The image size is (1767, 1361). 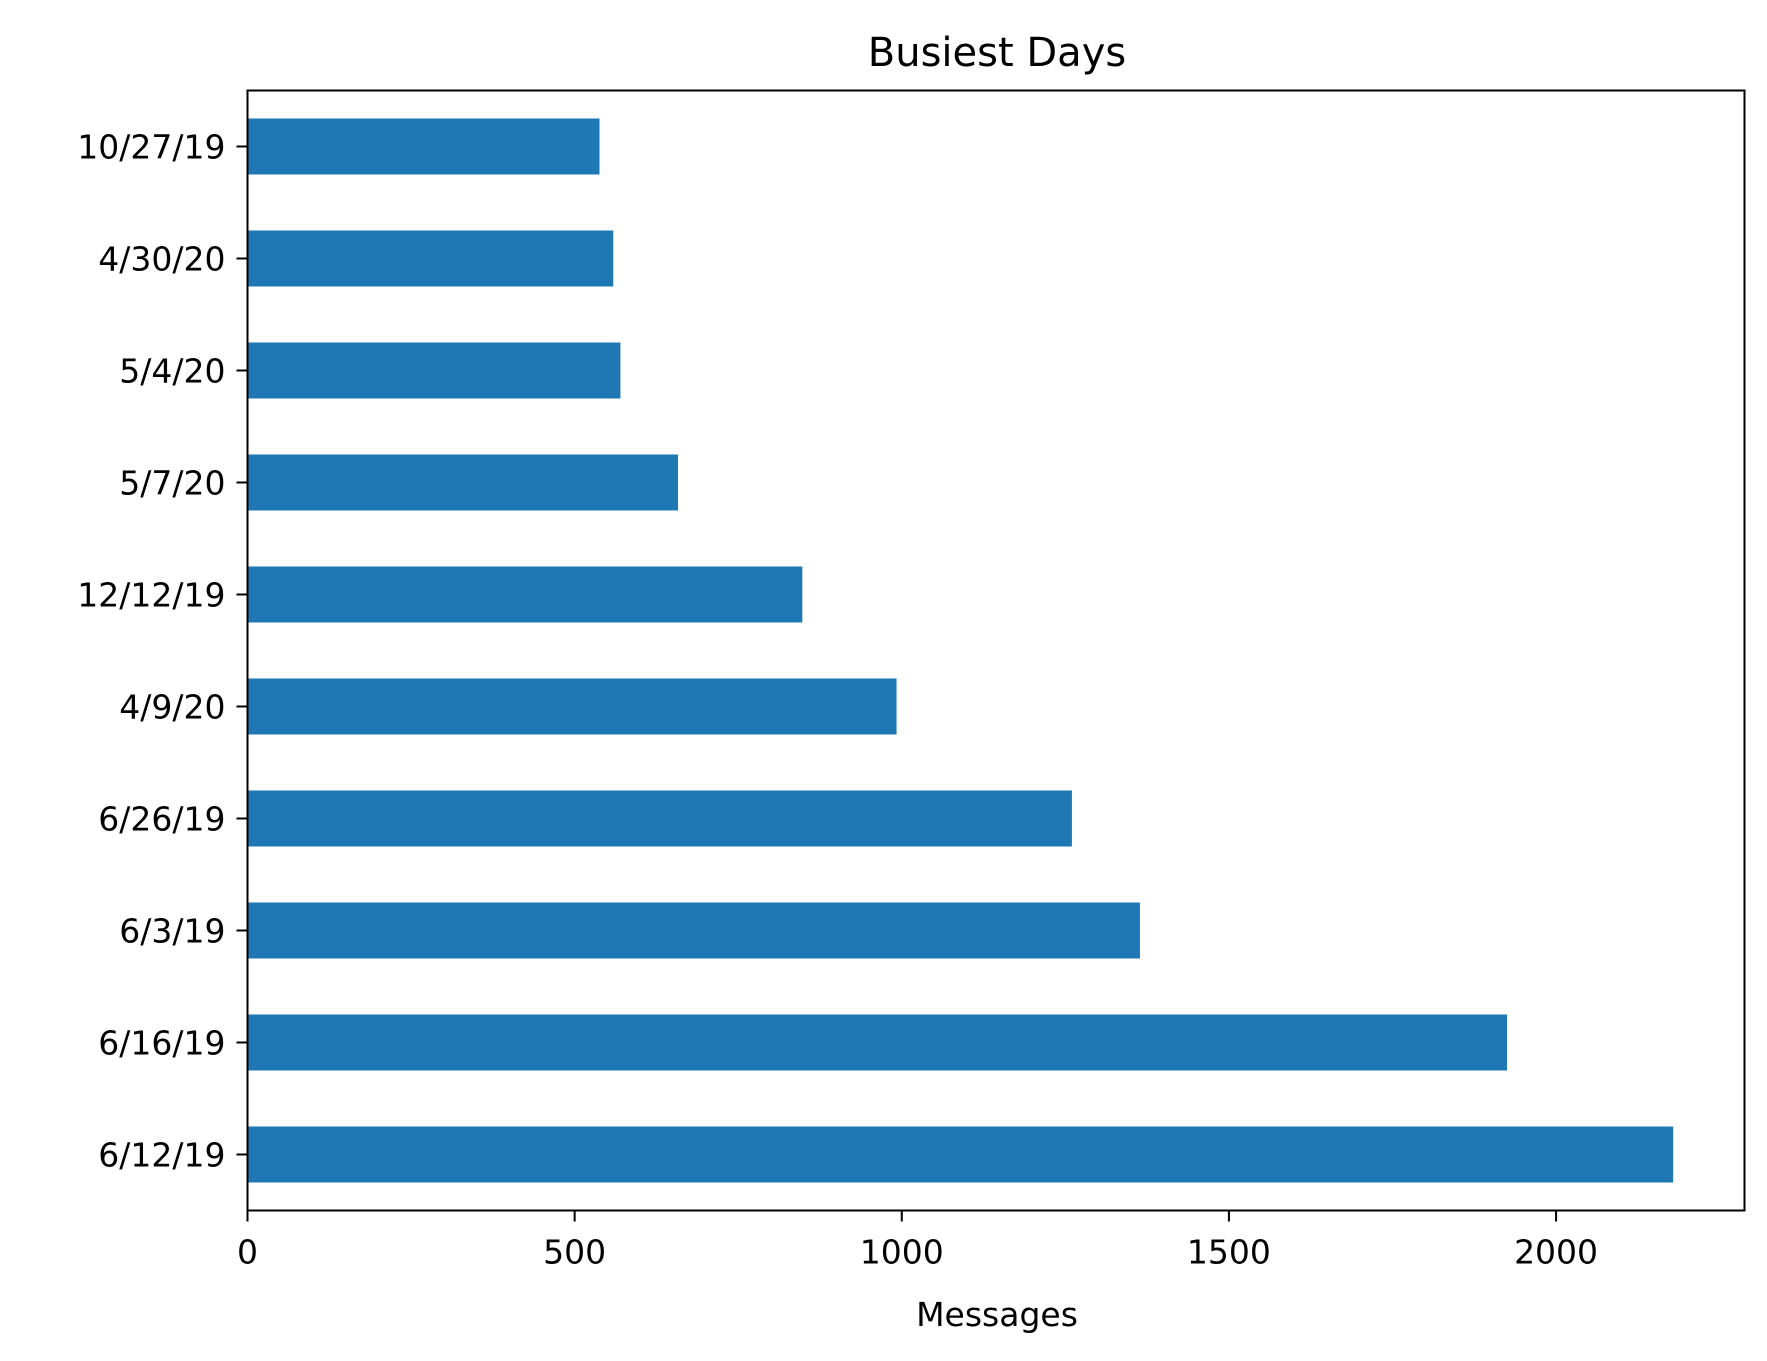 What do you see at coordinates (172, 931) in the screenshot?
I see `y-tick-label: 6/3/19` at bounding box center [172, 931].